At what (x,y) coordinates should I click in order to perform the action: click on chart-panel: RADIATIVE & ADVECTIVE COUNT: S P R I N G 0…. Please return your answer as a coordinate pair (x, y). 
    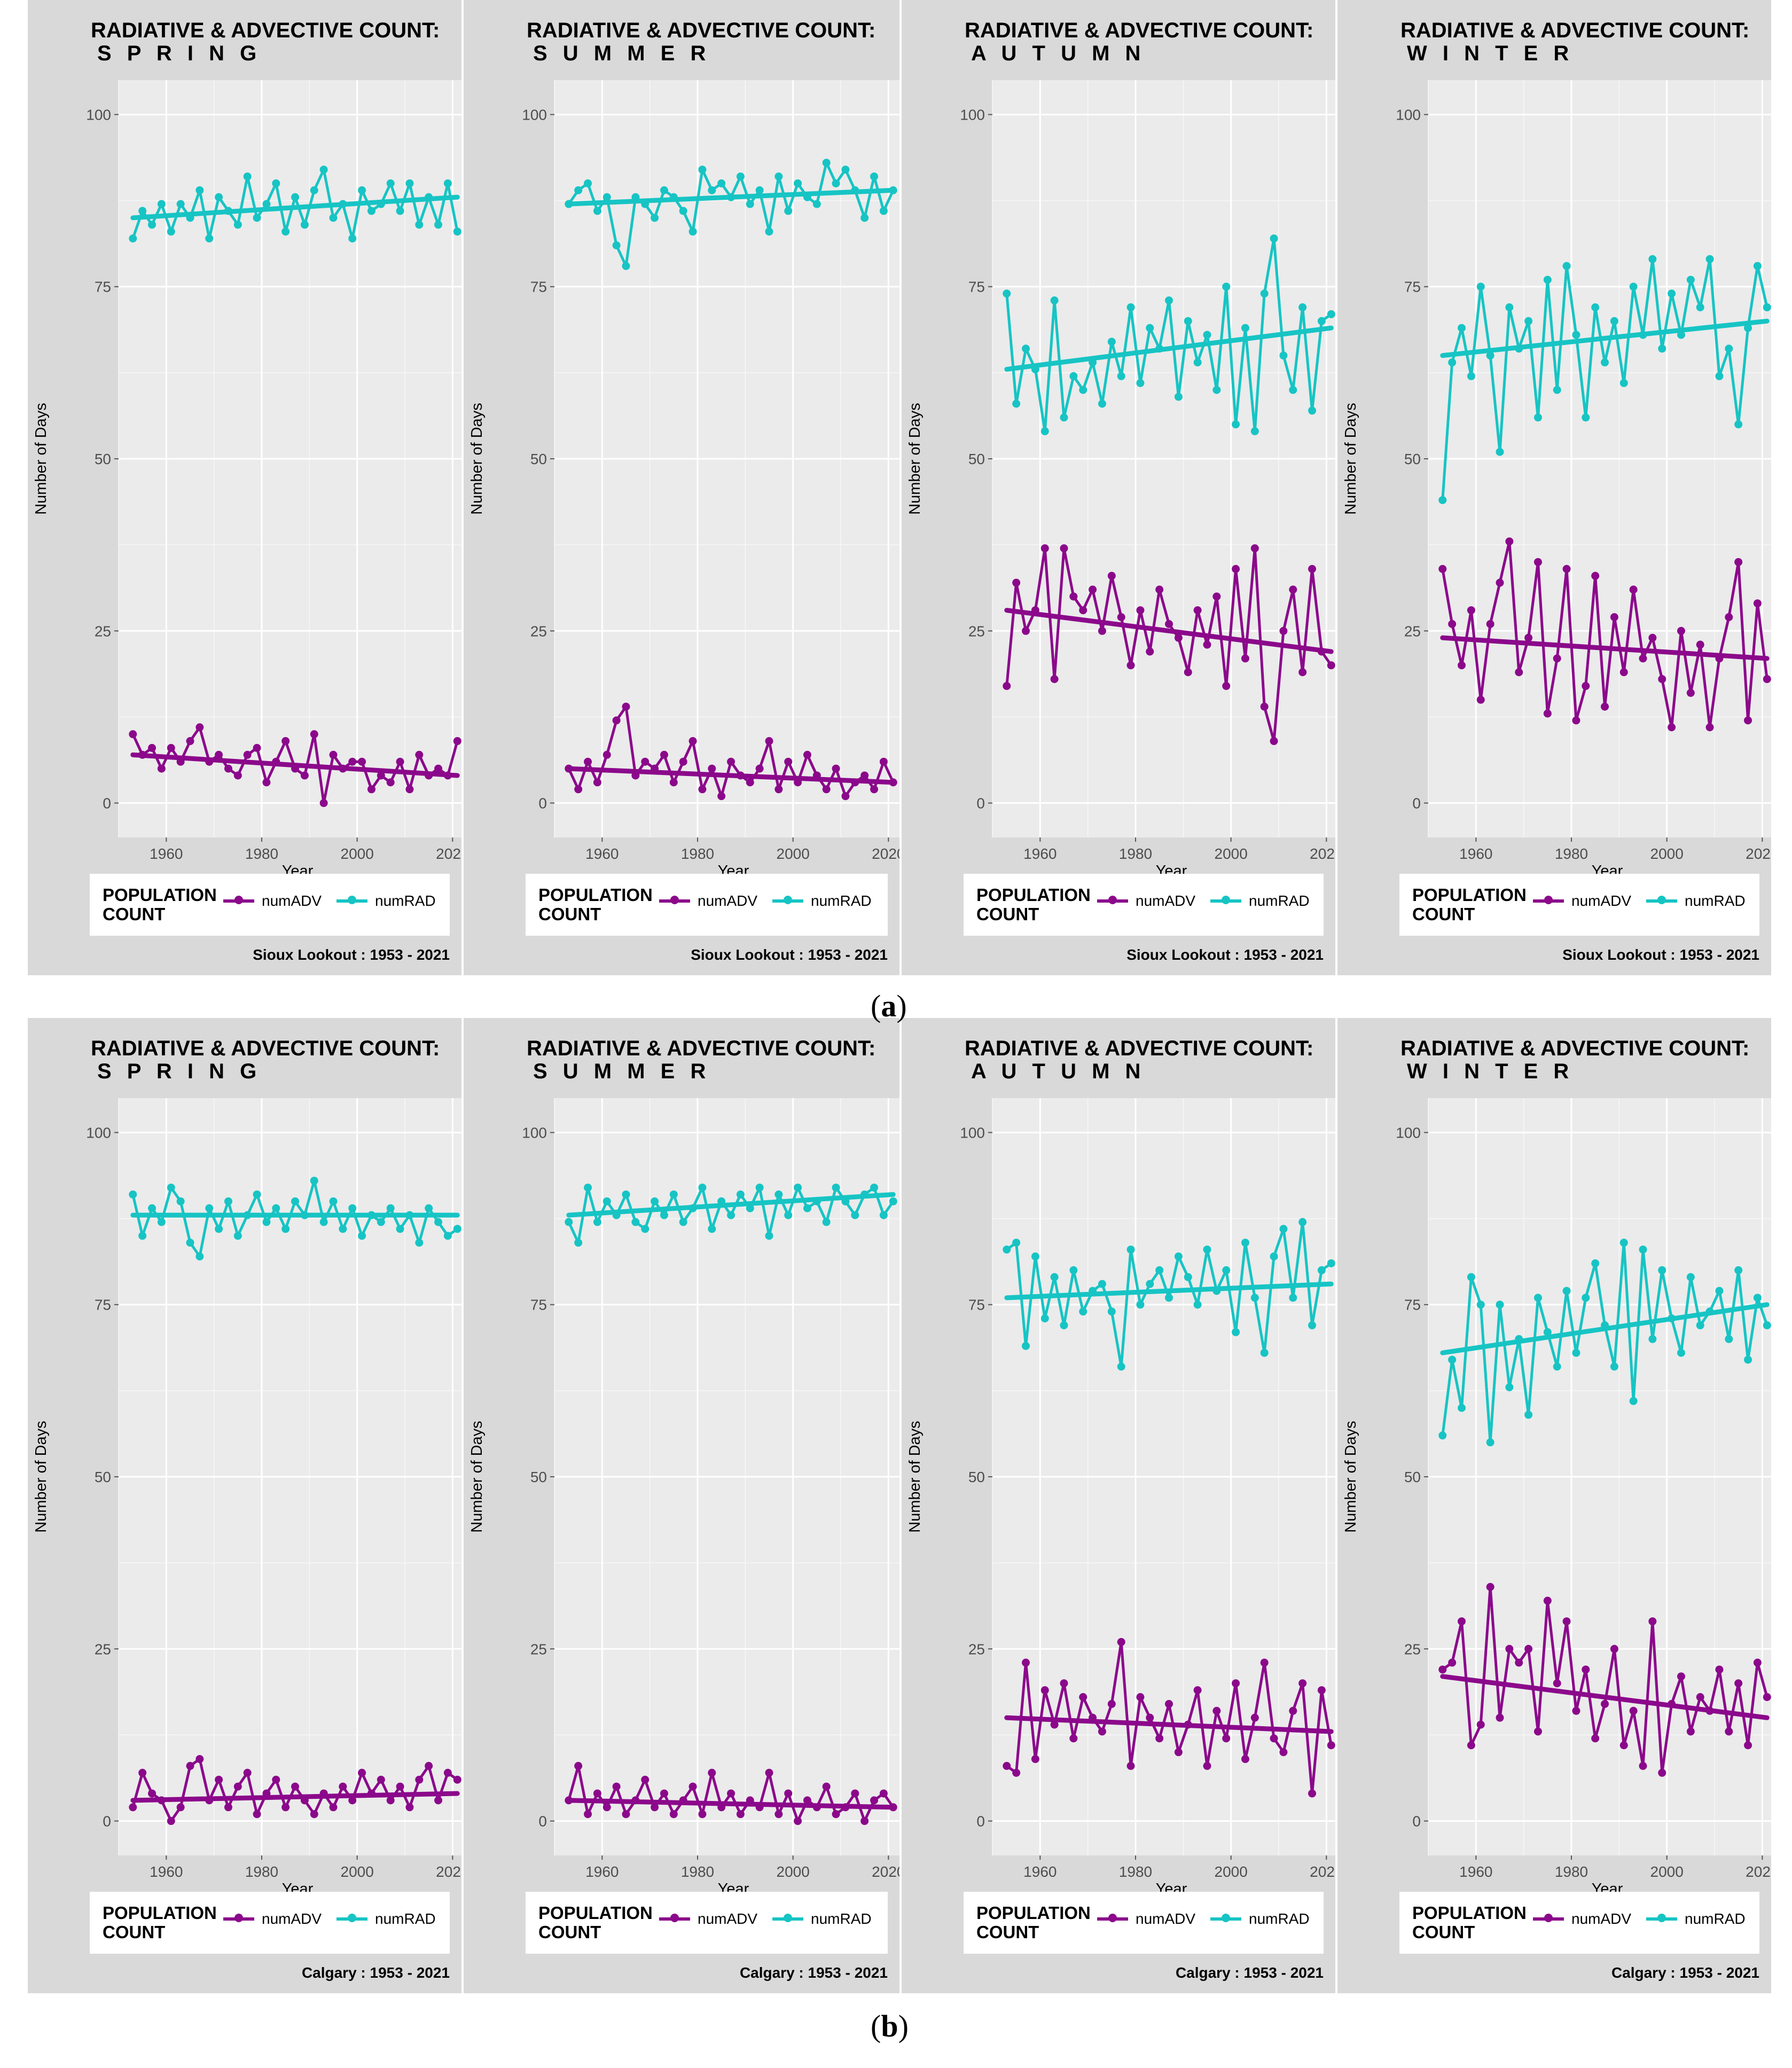
    Looking at the image, I should click on (244, 1505).